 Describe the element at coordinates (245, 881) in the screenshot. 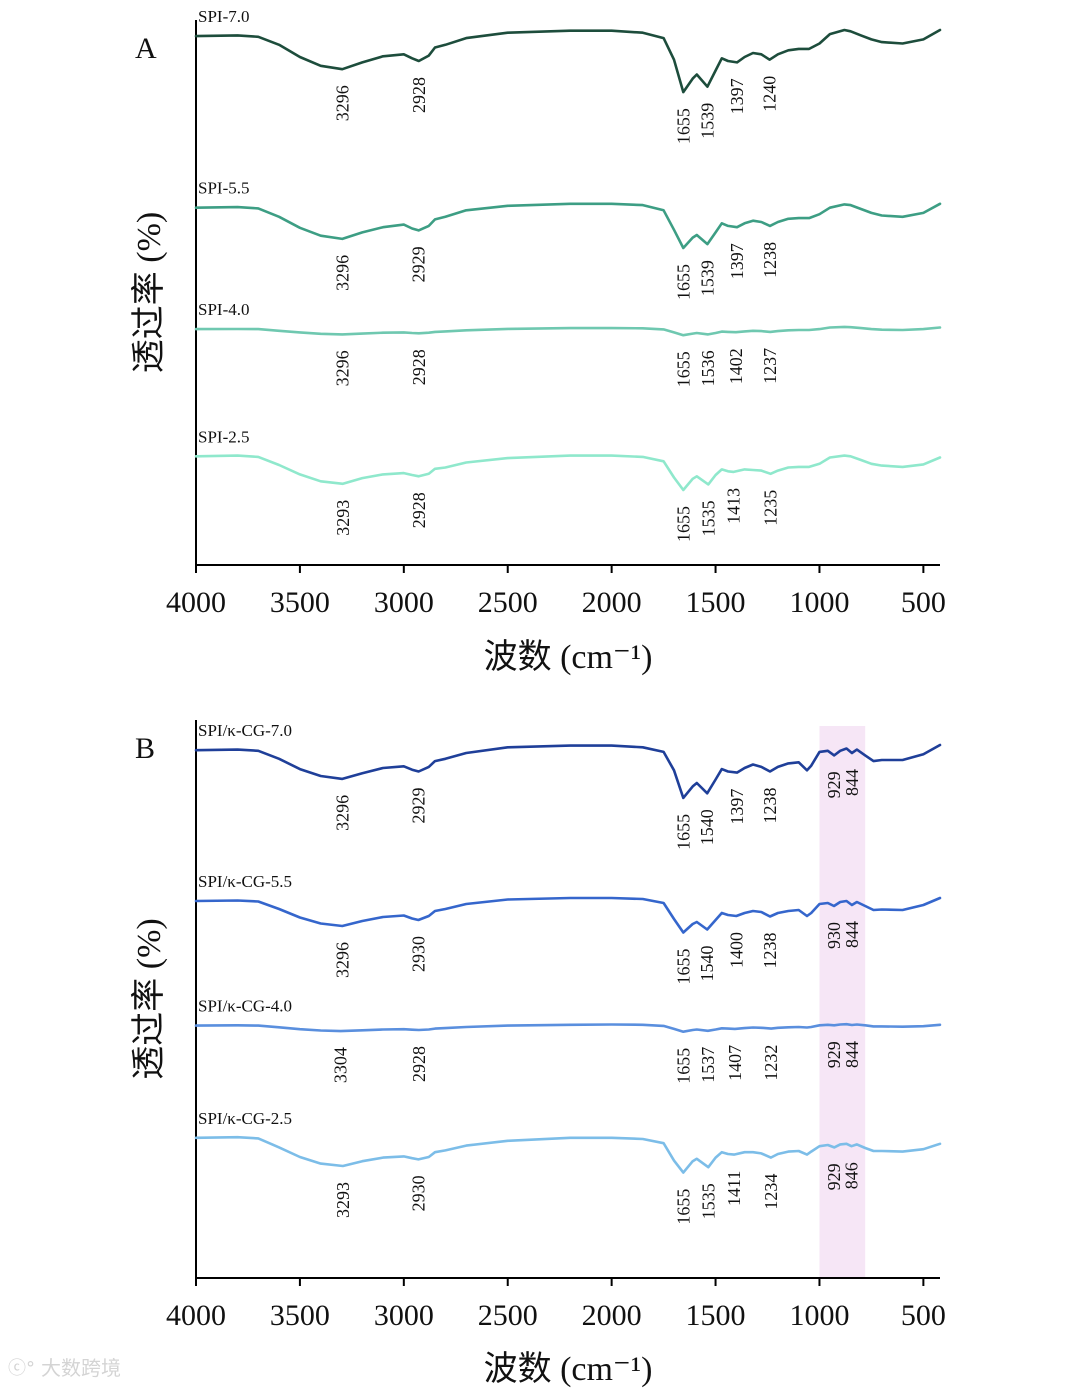

I see `series-label: SPI/κ-CG-5.5` at that location.